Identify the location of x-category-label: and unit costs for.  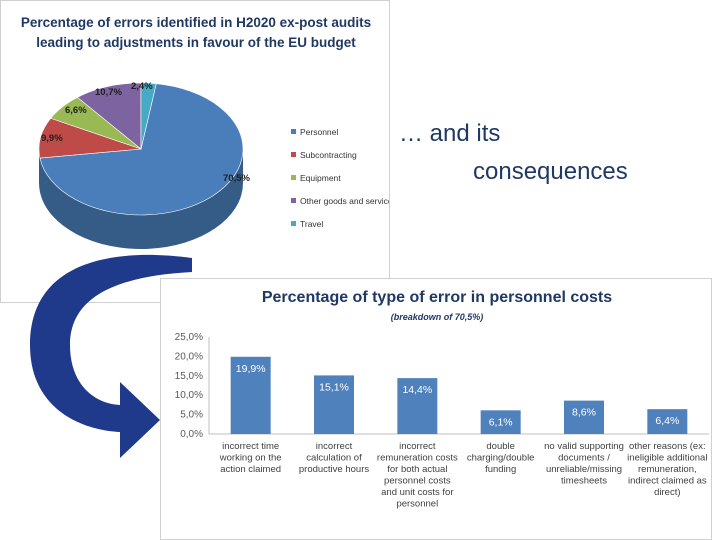
(417, 492).